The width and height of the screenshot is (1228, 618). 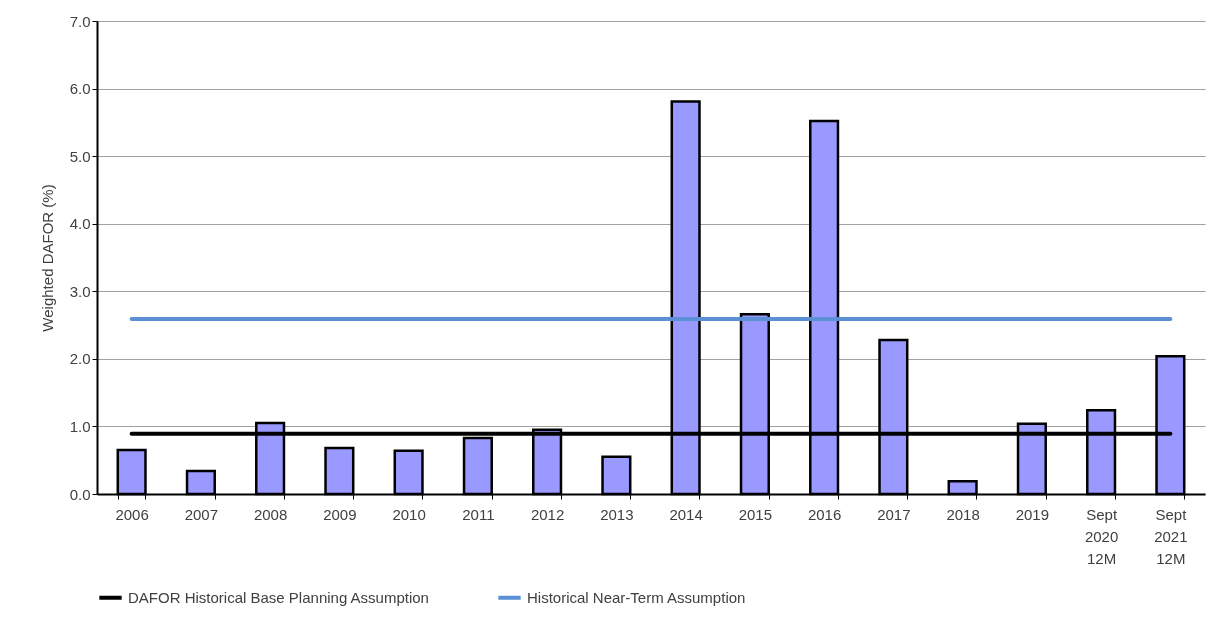 What do you see at coordinates (755, 514) in the screenshot?
I see `x-tick-label: 2015` at bounding box center [755, 514].